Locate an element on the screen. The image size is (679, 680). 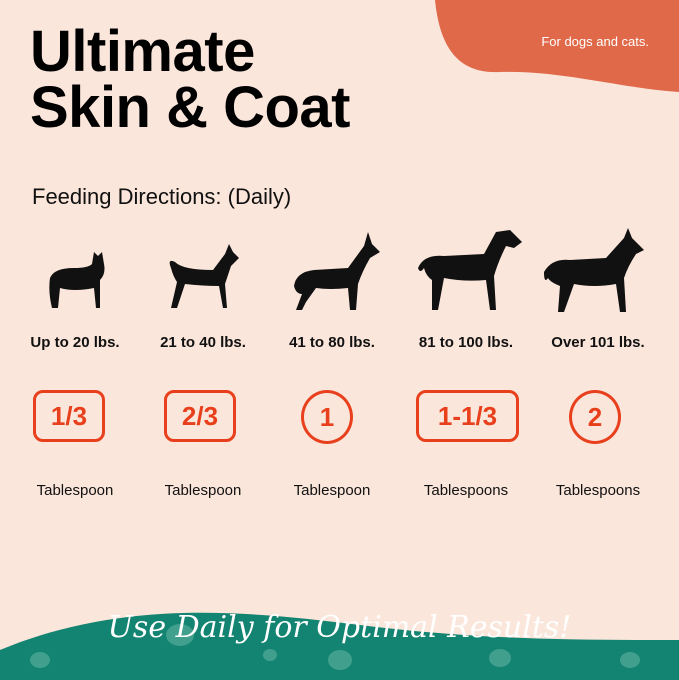
footer-slogan: Use Daily for Optimal Results! is located at coordinates (339, 627).